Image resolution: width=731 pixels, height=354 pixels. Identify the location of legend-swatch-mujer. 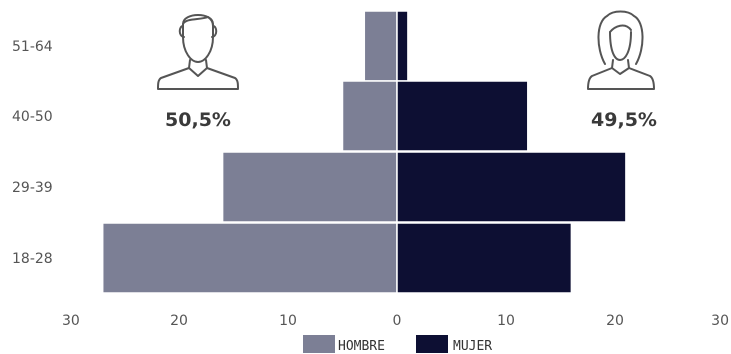
(432, 344).